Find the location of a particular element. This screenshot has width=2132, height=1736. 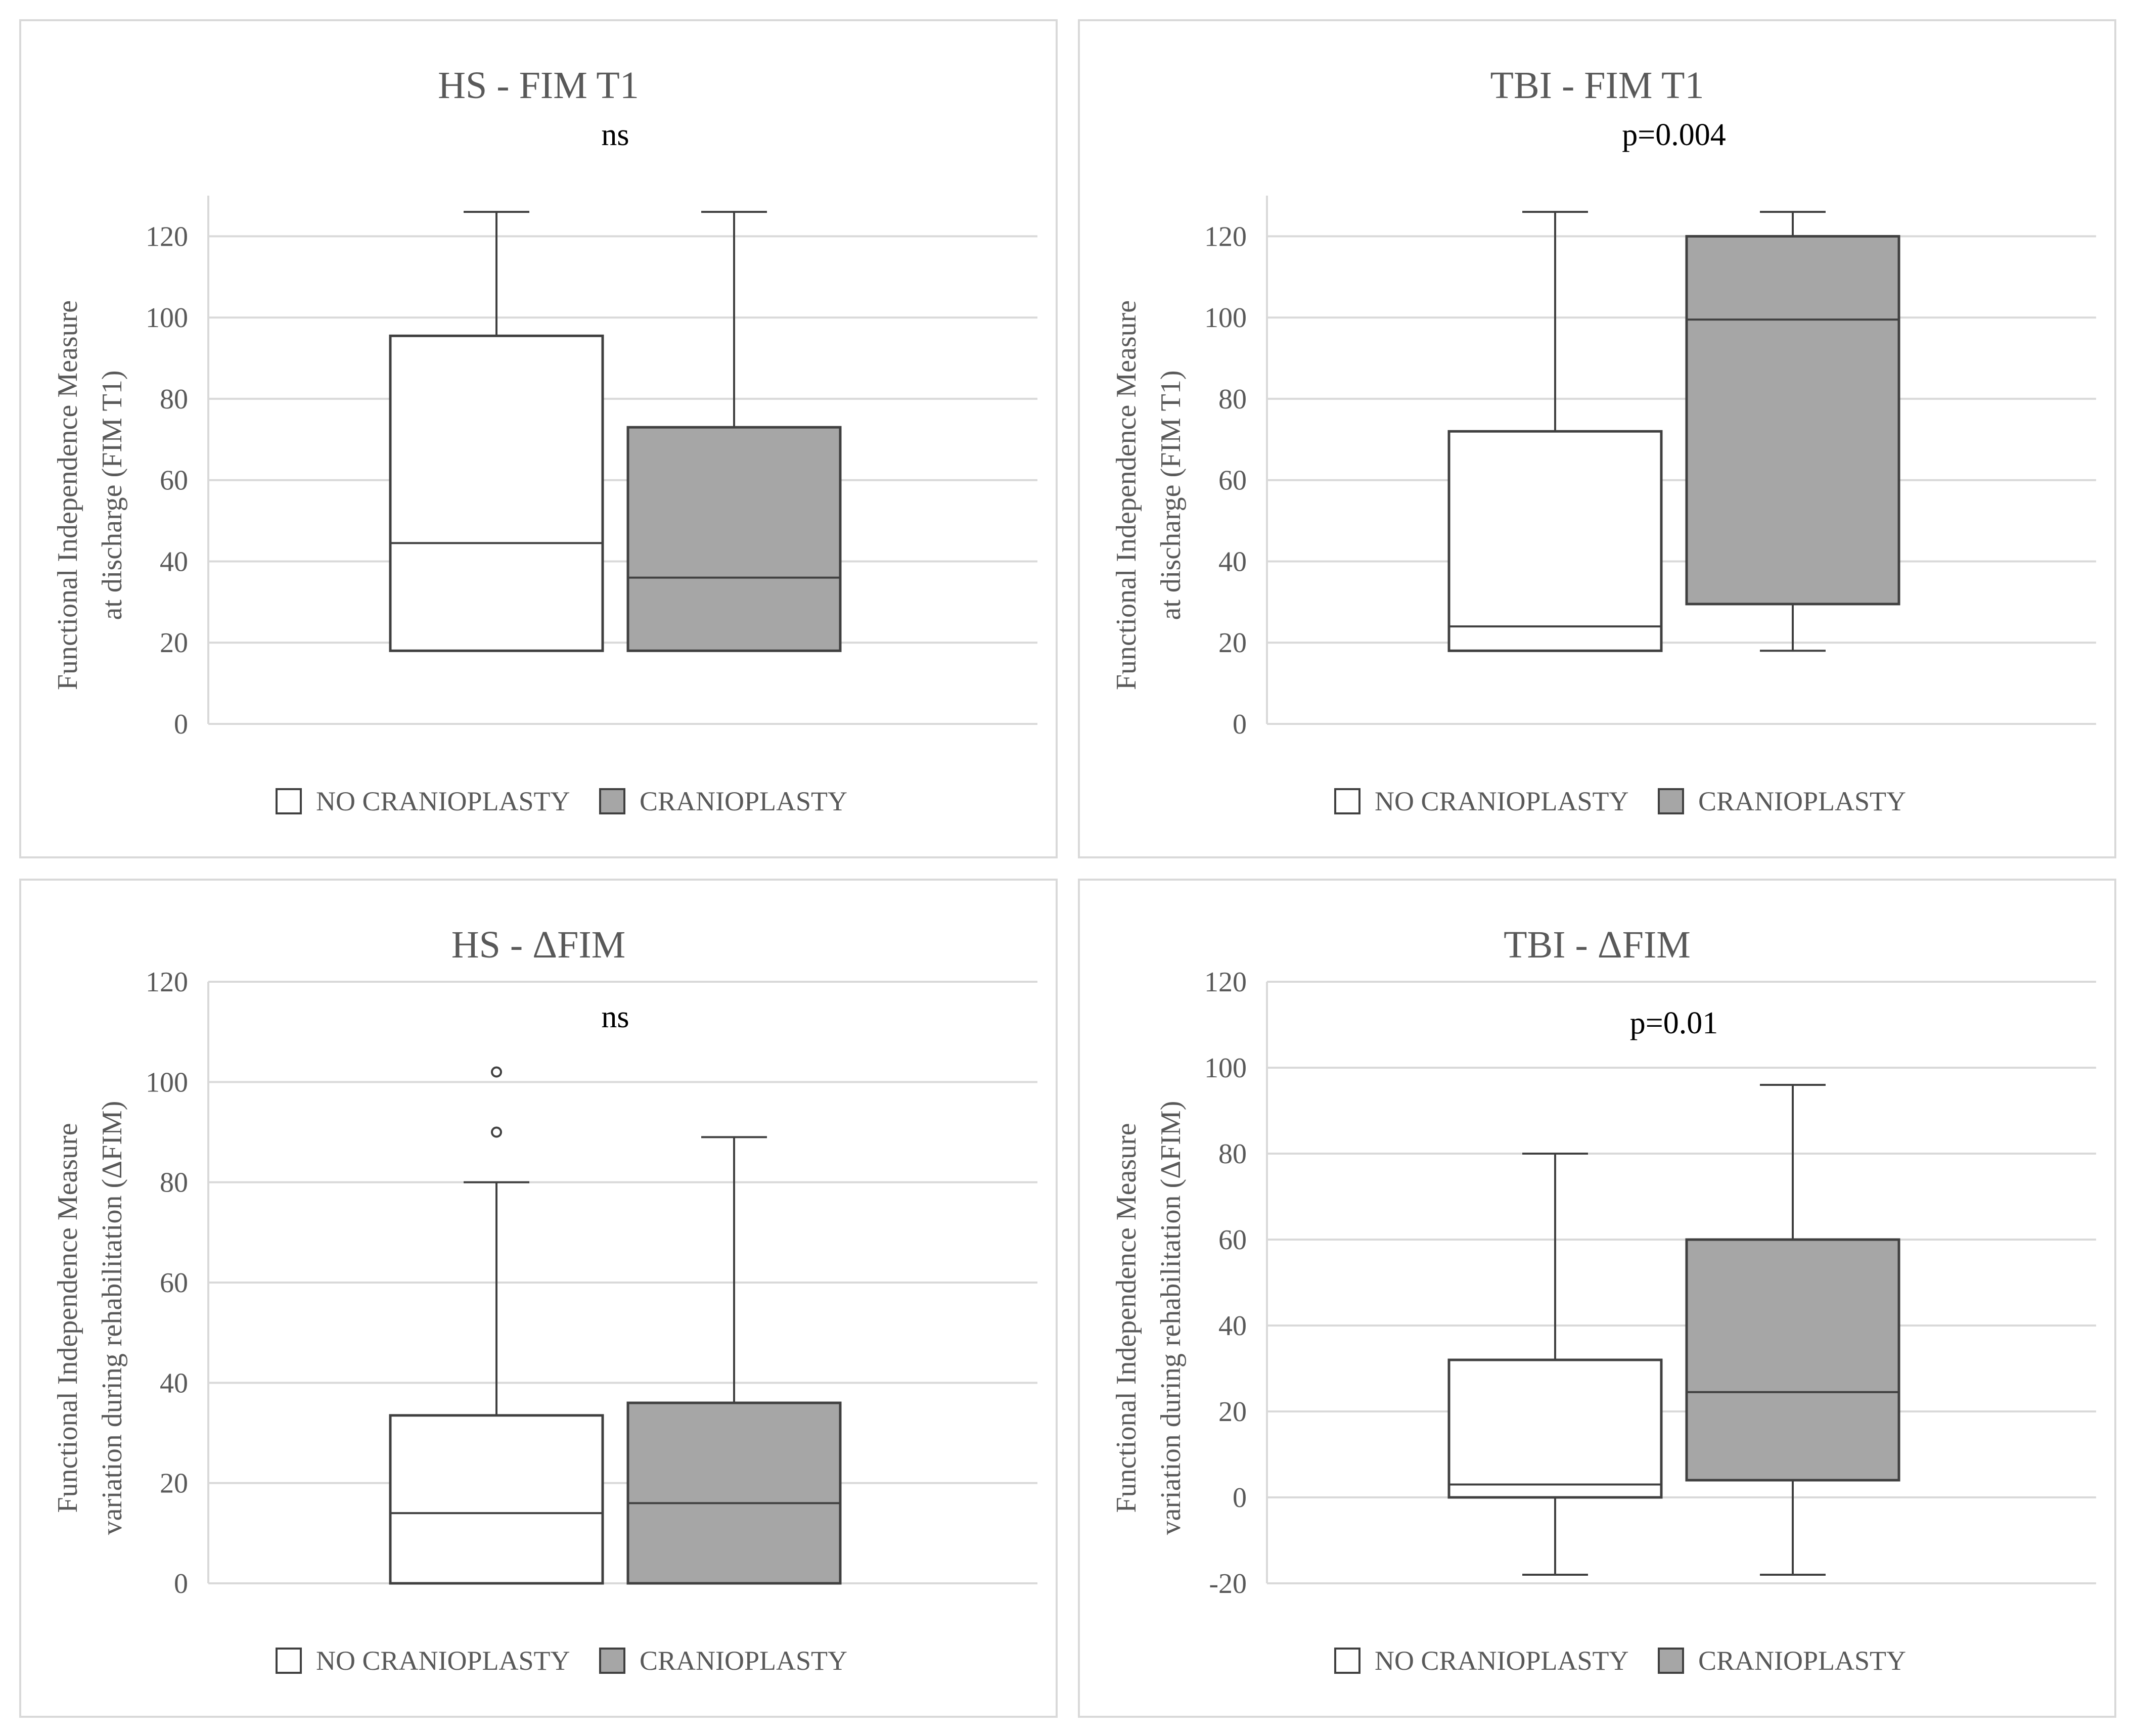

chart-title: HS - ΔFIM is located at coordinates (538, 945).